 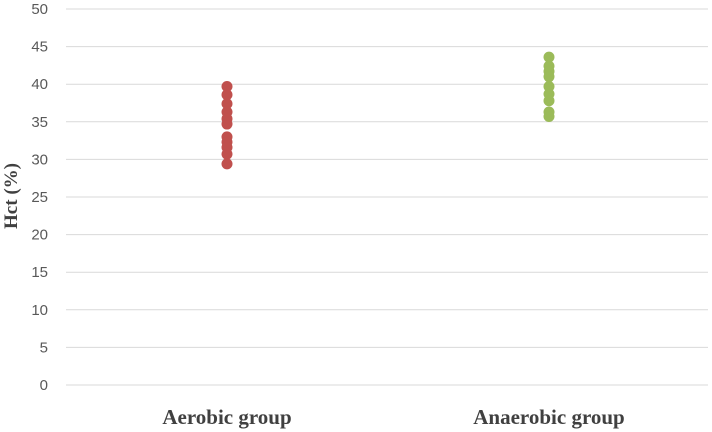 What do you see at coordinates (39, 310) in the screenshot?
I see `y-tick-label-10: 10` at bounding box center [39, 310].